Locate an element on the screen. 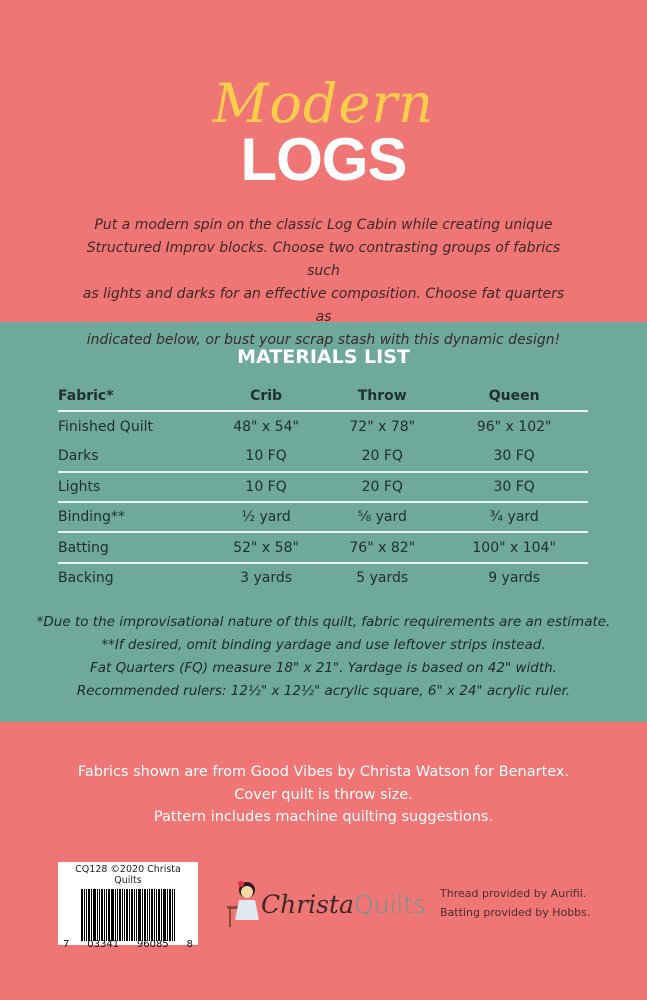 The width and height of the screenshot is (647, 1000). table-row: Backing 3 yards 5 yards 9 yards is located at coordinates (323, 578).